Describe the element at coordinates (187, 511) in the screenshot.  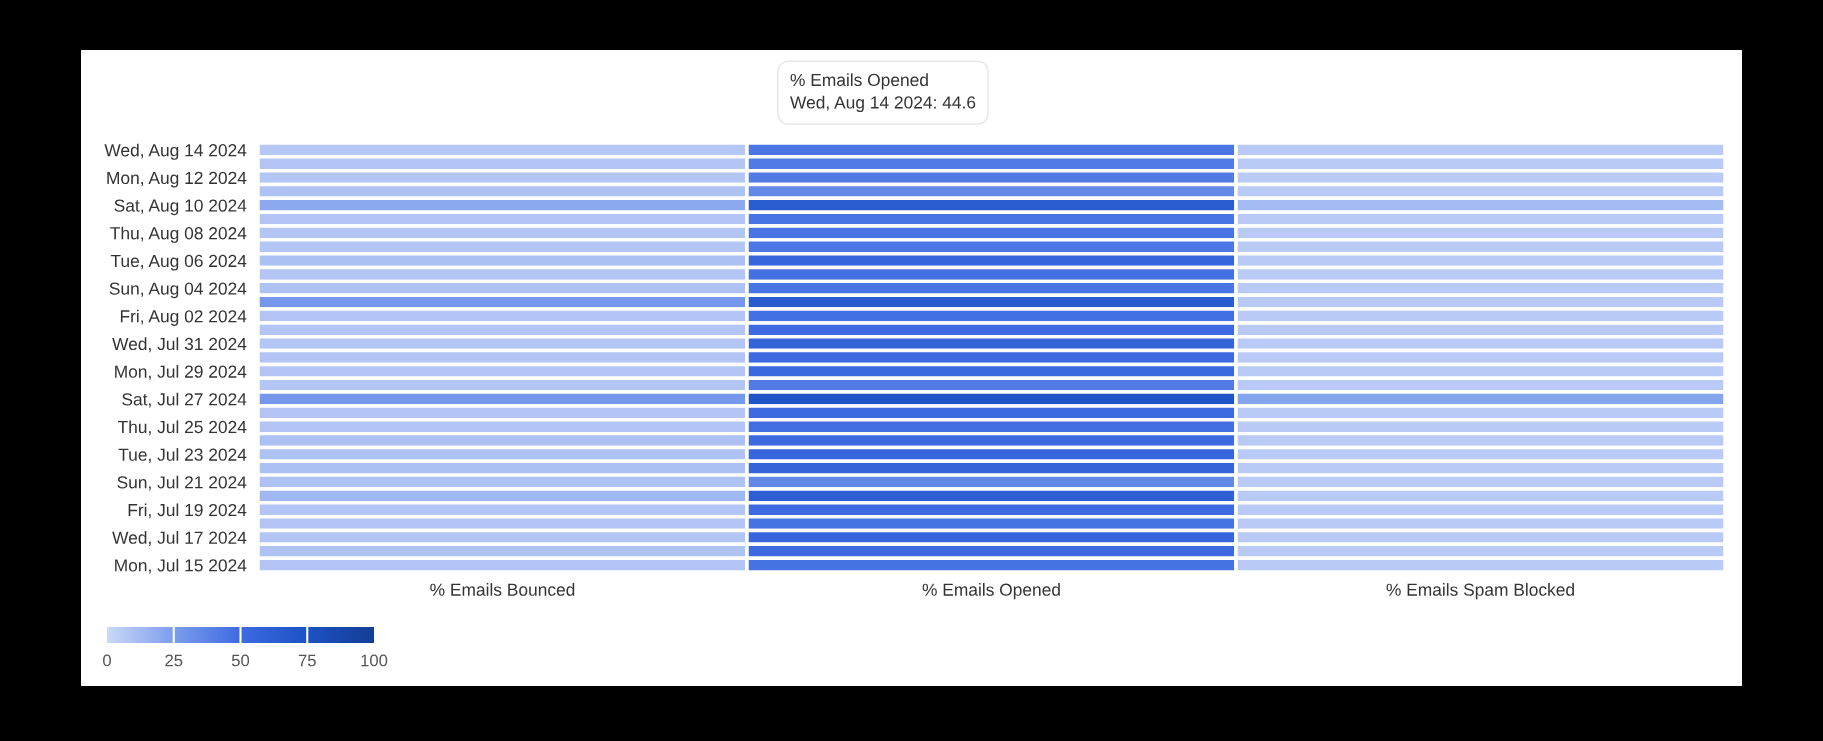
I see `y-tick-label: Fri, Jul 19 2024` at that location.